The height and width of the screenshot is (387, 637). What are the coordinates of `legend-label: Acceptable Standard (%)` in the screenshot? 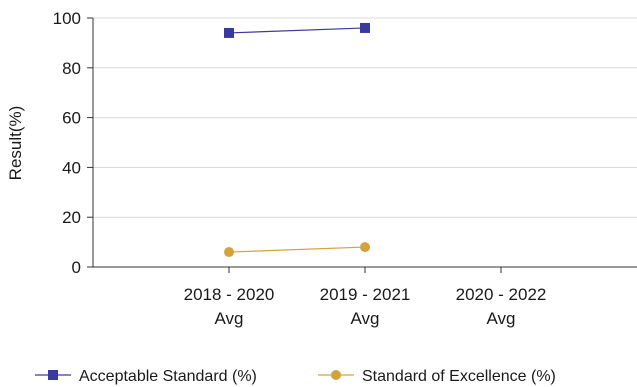 It's located at (168, 376).